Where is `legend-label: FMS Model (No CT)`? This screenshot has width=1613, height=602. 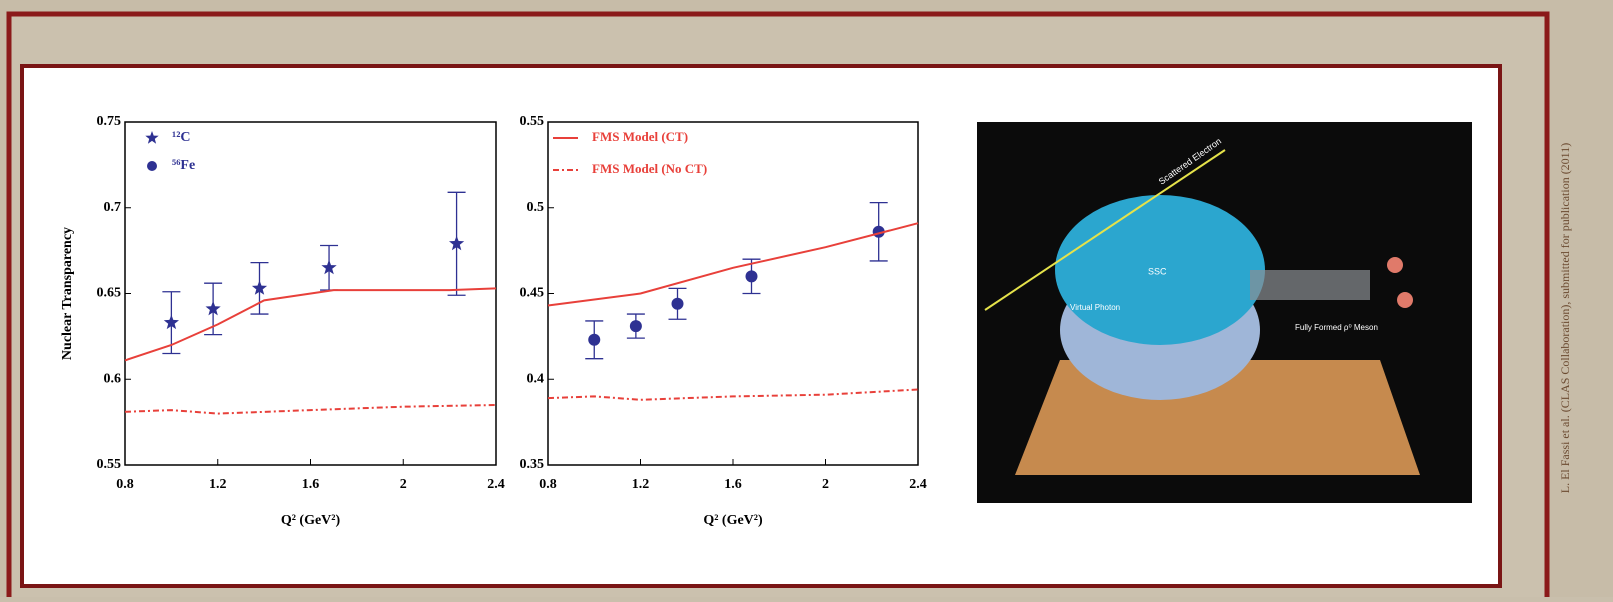
legend-label: FMS Model (No CT) is located at coordinates (649, 168).